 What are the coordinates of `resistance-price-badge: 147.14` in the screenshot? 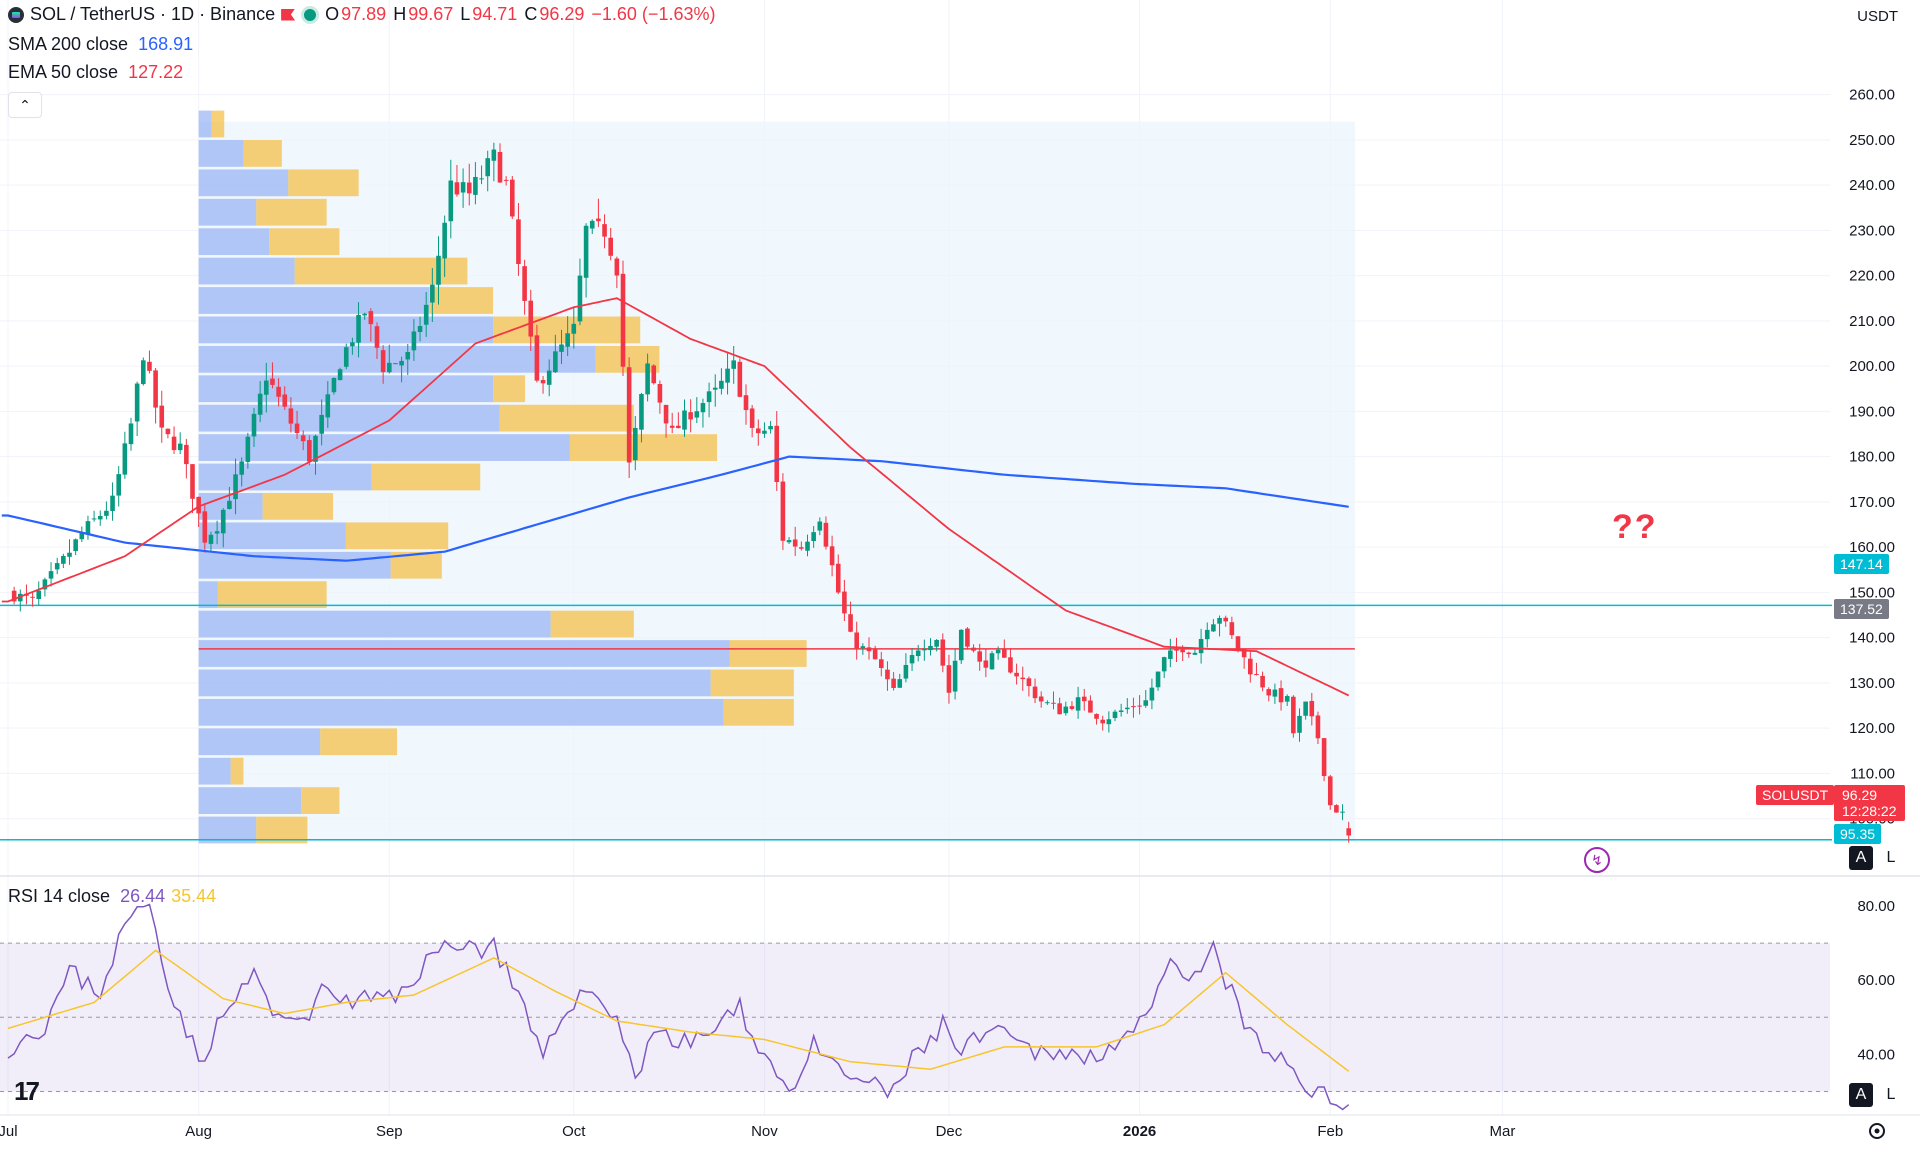 It's located at (1861, 564).